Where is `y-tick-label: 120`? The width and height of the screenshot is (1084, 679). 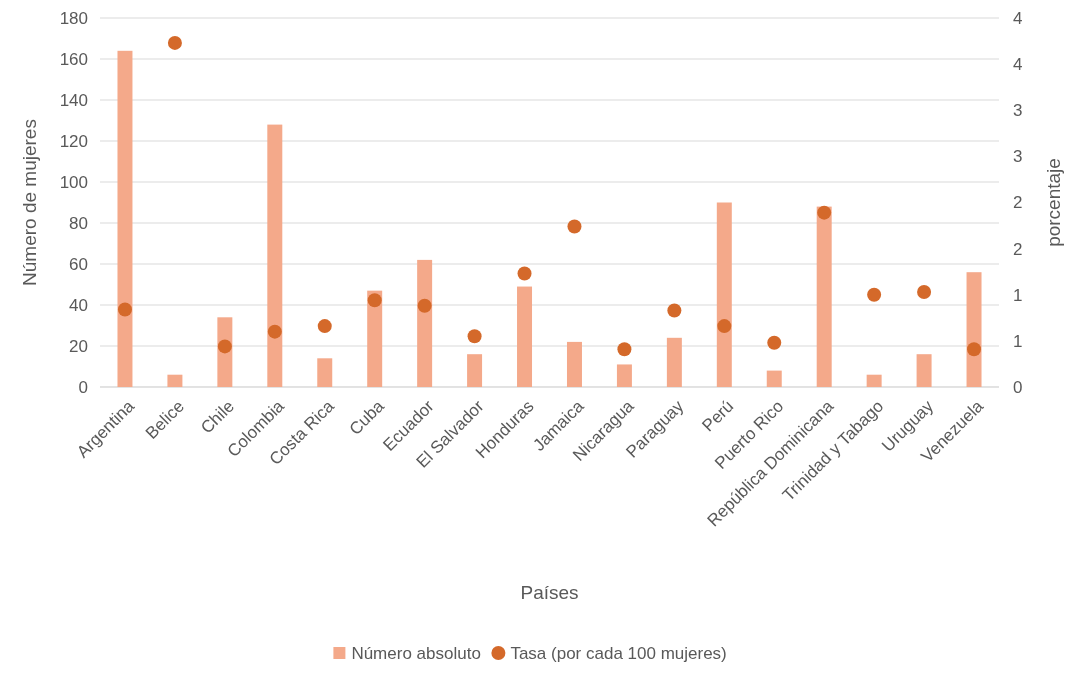
y-tick-label: 120 is located at coordinates (73, 141).